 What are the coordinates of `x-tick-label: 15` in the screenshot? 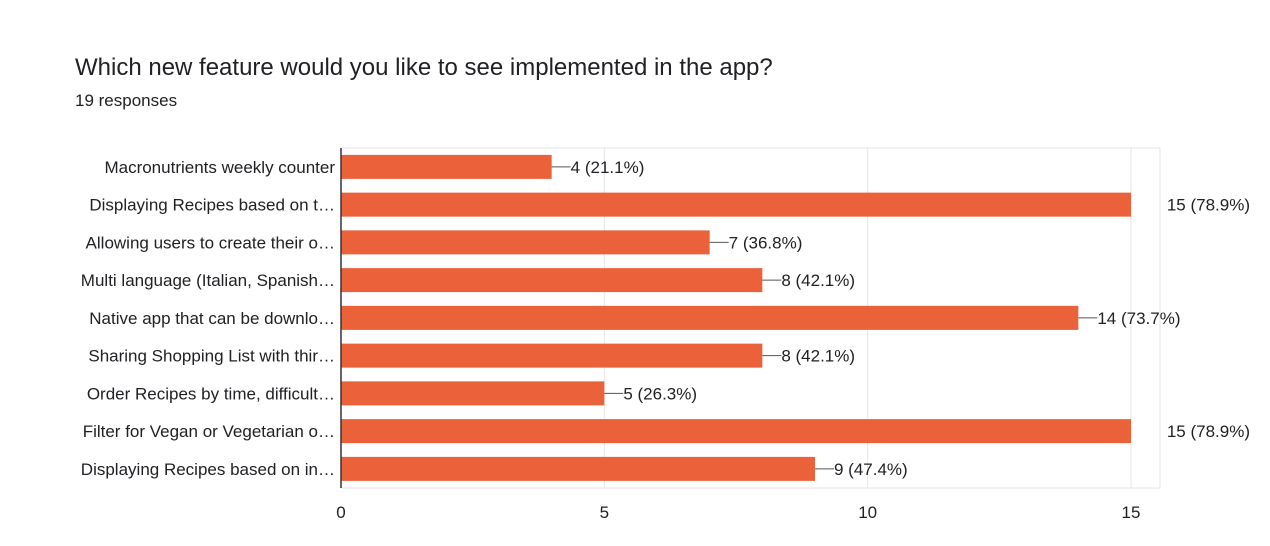 It's located at (1131, 512).